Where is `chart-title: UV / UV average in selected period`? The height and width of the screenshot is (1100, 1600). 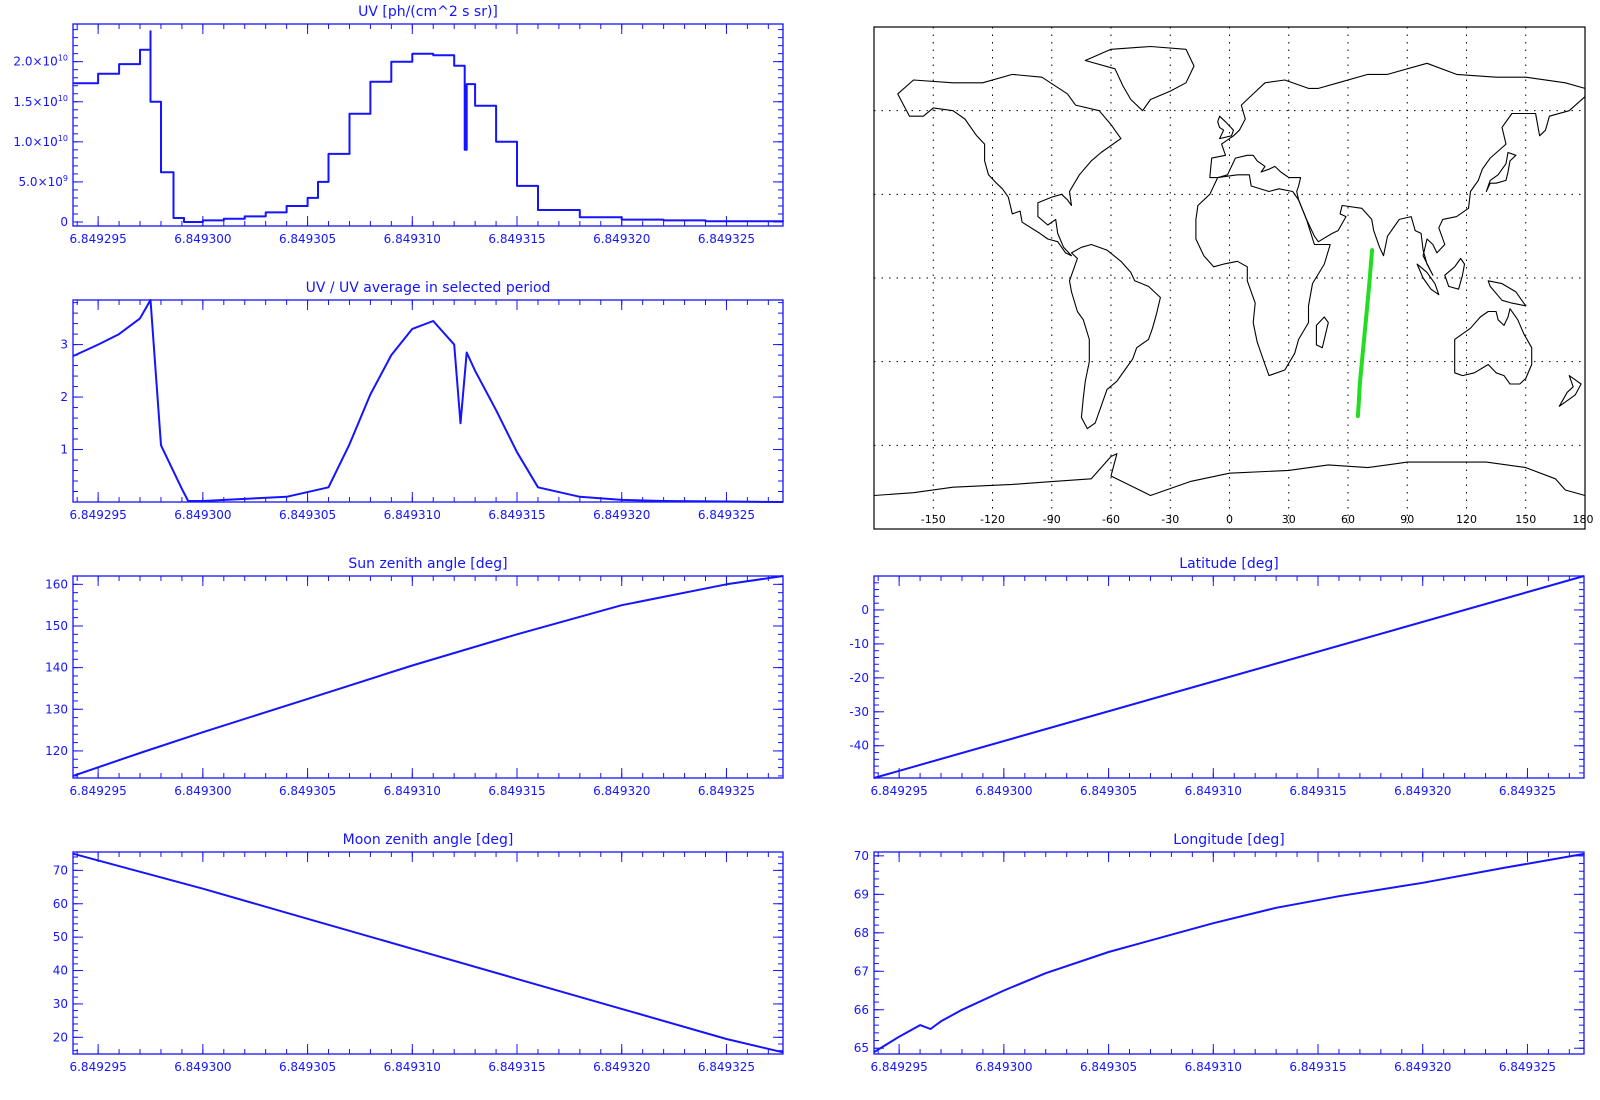 chart-title: UV / UV average in selected period is located at coordinates (428, 288).